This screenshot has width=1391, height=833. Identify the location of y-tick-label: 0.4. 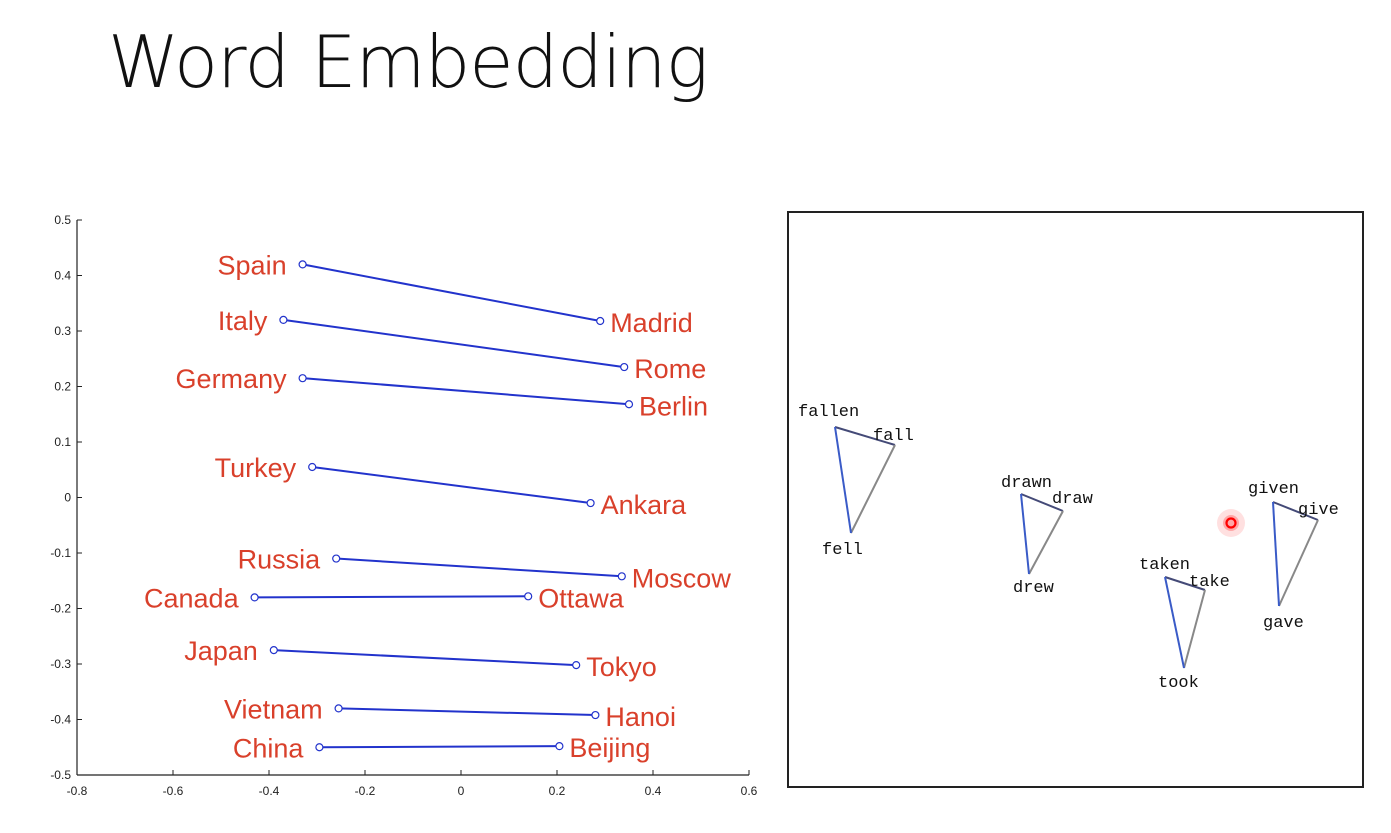
(62, 276).